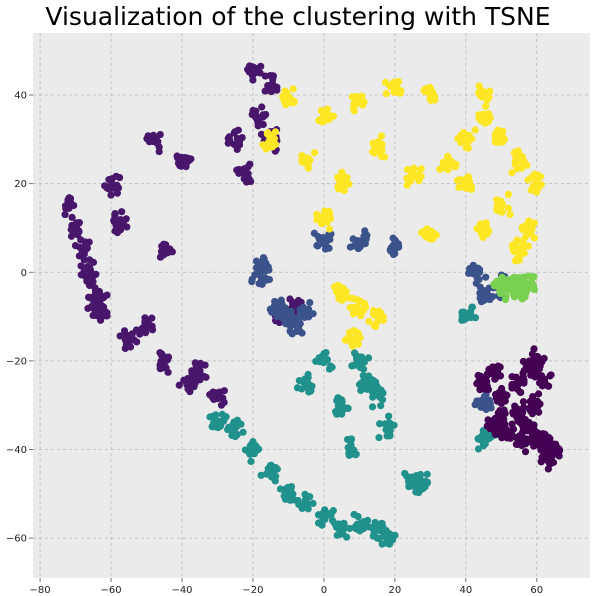 The image size is (596, 596). I want to click on y-tick-label: 40, so click(20, 96).